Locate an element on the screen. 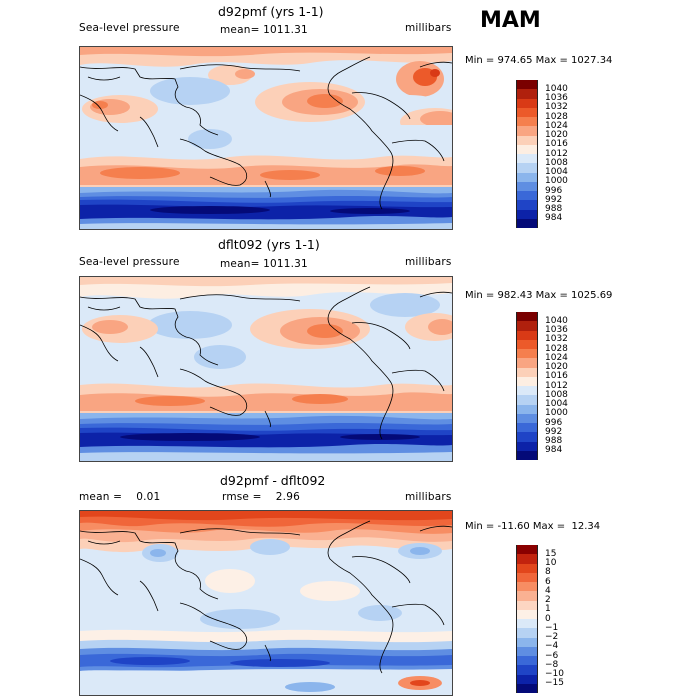  colorbar-label: 2 is located at coordinates (548, 600).